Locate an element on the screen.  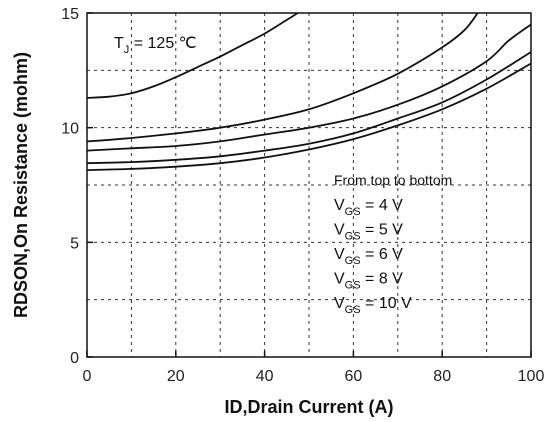
legend-entry: VGS = 4 V is located at coordinates (368, 207).